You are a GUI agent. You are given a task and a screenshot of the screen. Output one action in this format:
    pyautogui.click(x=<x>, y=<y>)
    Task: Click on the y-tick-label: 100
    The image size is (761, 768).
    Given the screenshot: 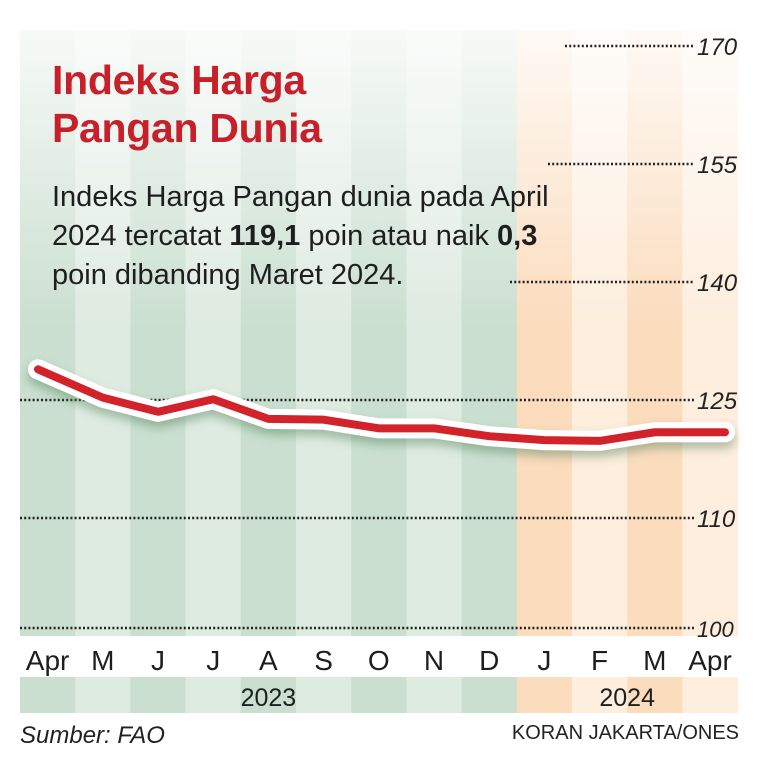 What is the action you would take?
    pyautogui.click(x=715, y=629)
    